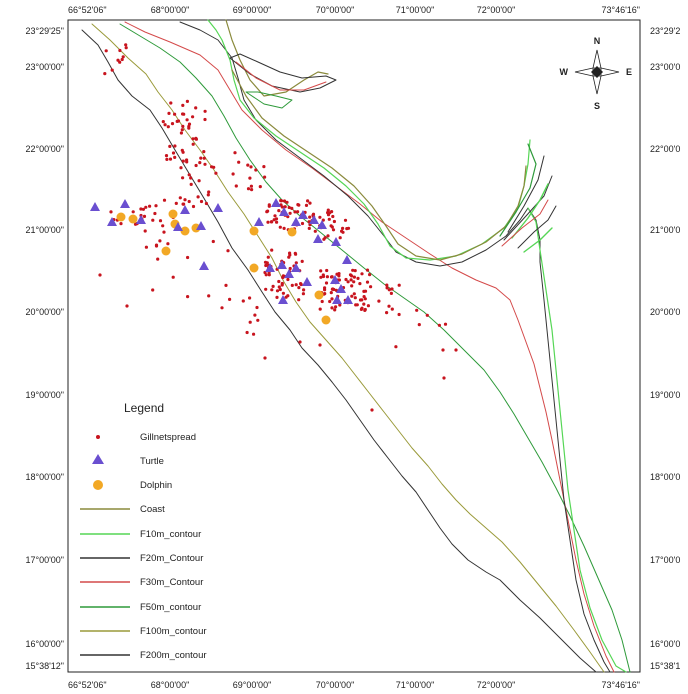  I want to click on dolphin-points, so click(223, 267).